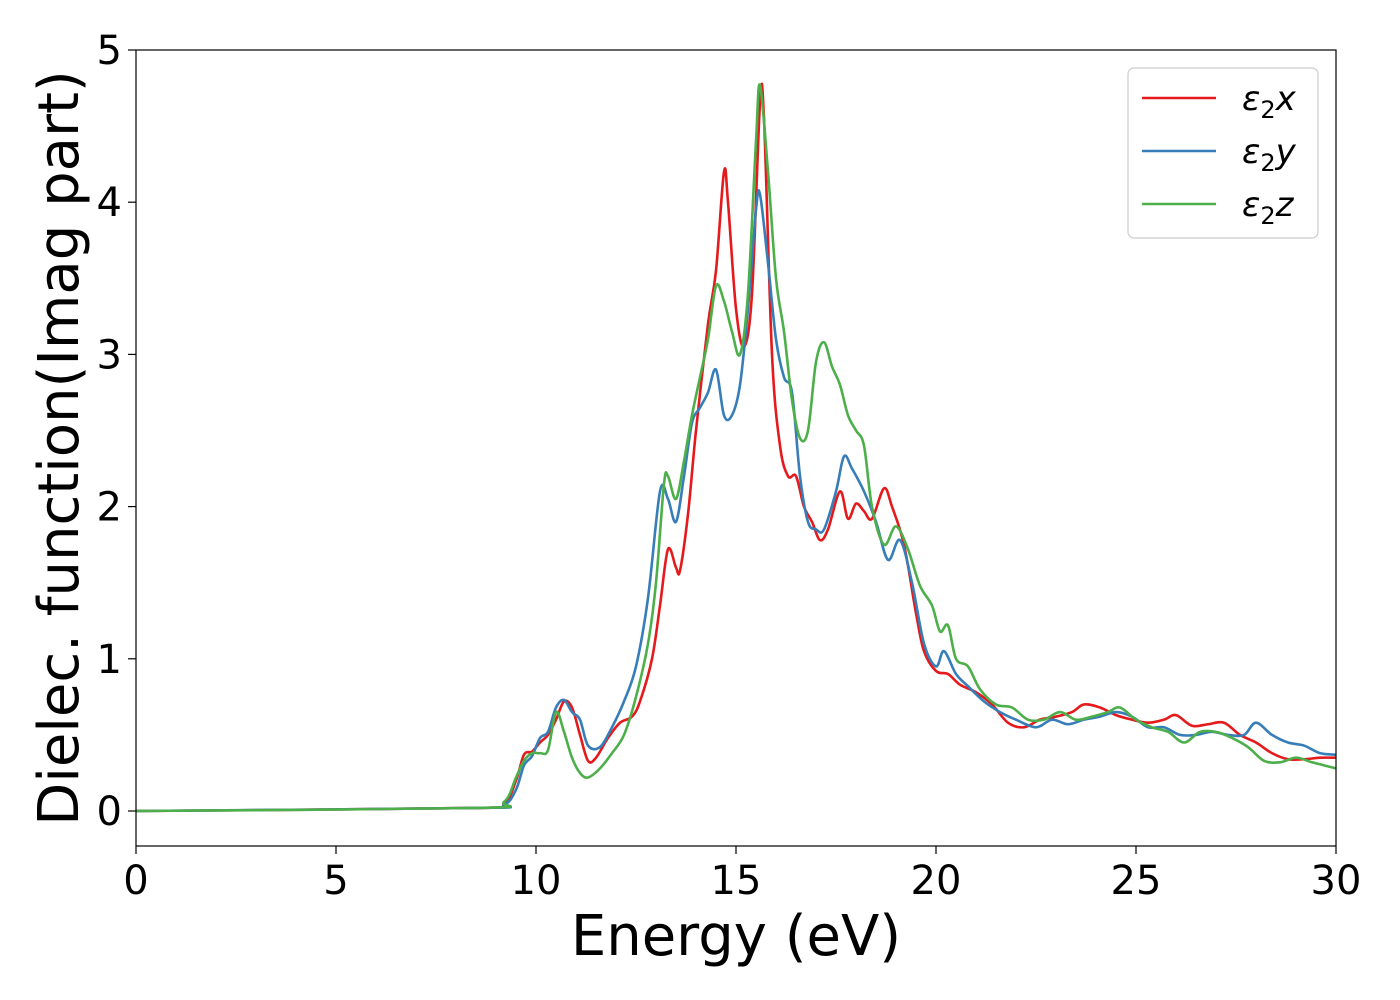 The image size is (1400, 1000). What do you see at coordinates (109, 660) in the screenshot?
I see `y-tick-label: 1` at bounding box center [109, 660].